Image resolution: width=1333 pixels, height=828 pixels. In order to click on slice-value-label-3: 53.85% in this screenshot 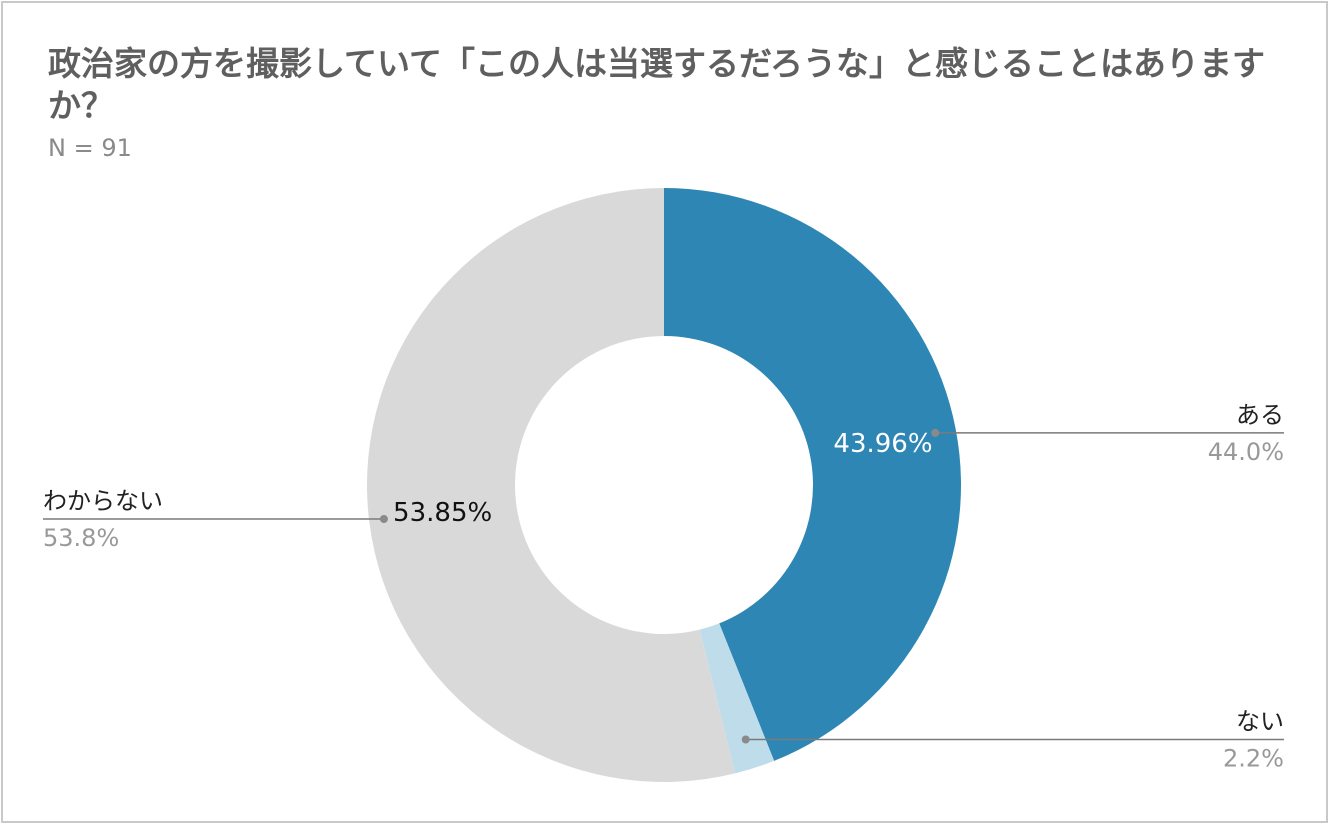, I will do `click(442, 513)`.